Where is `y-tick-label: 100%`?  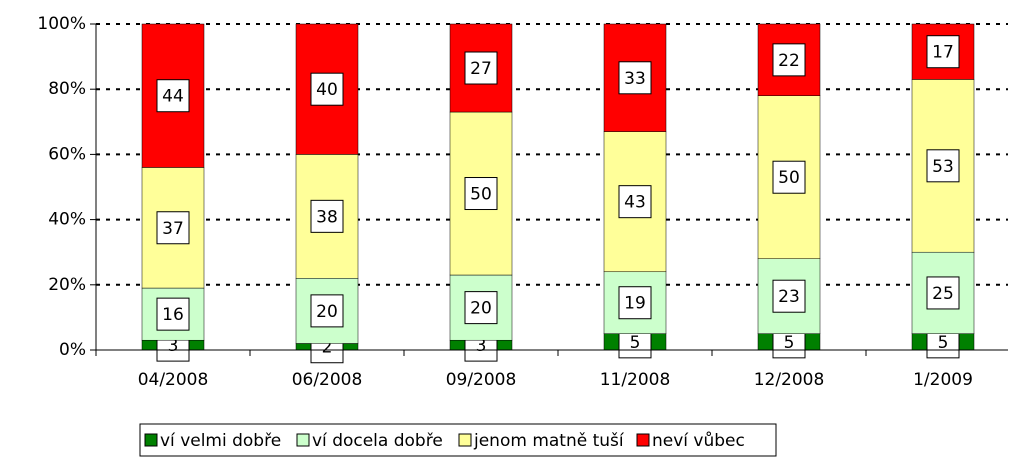 y-tick-label: 100% is located at coordinates (61, 24).